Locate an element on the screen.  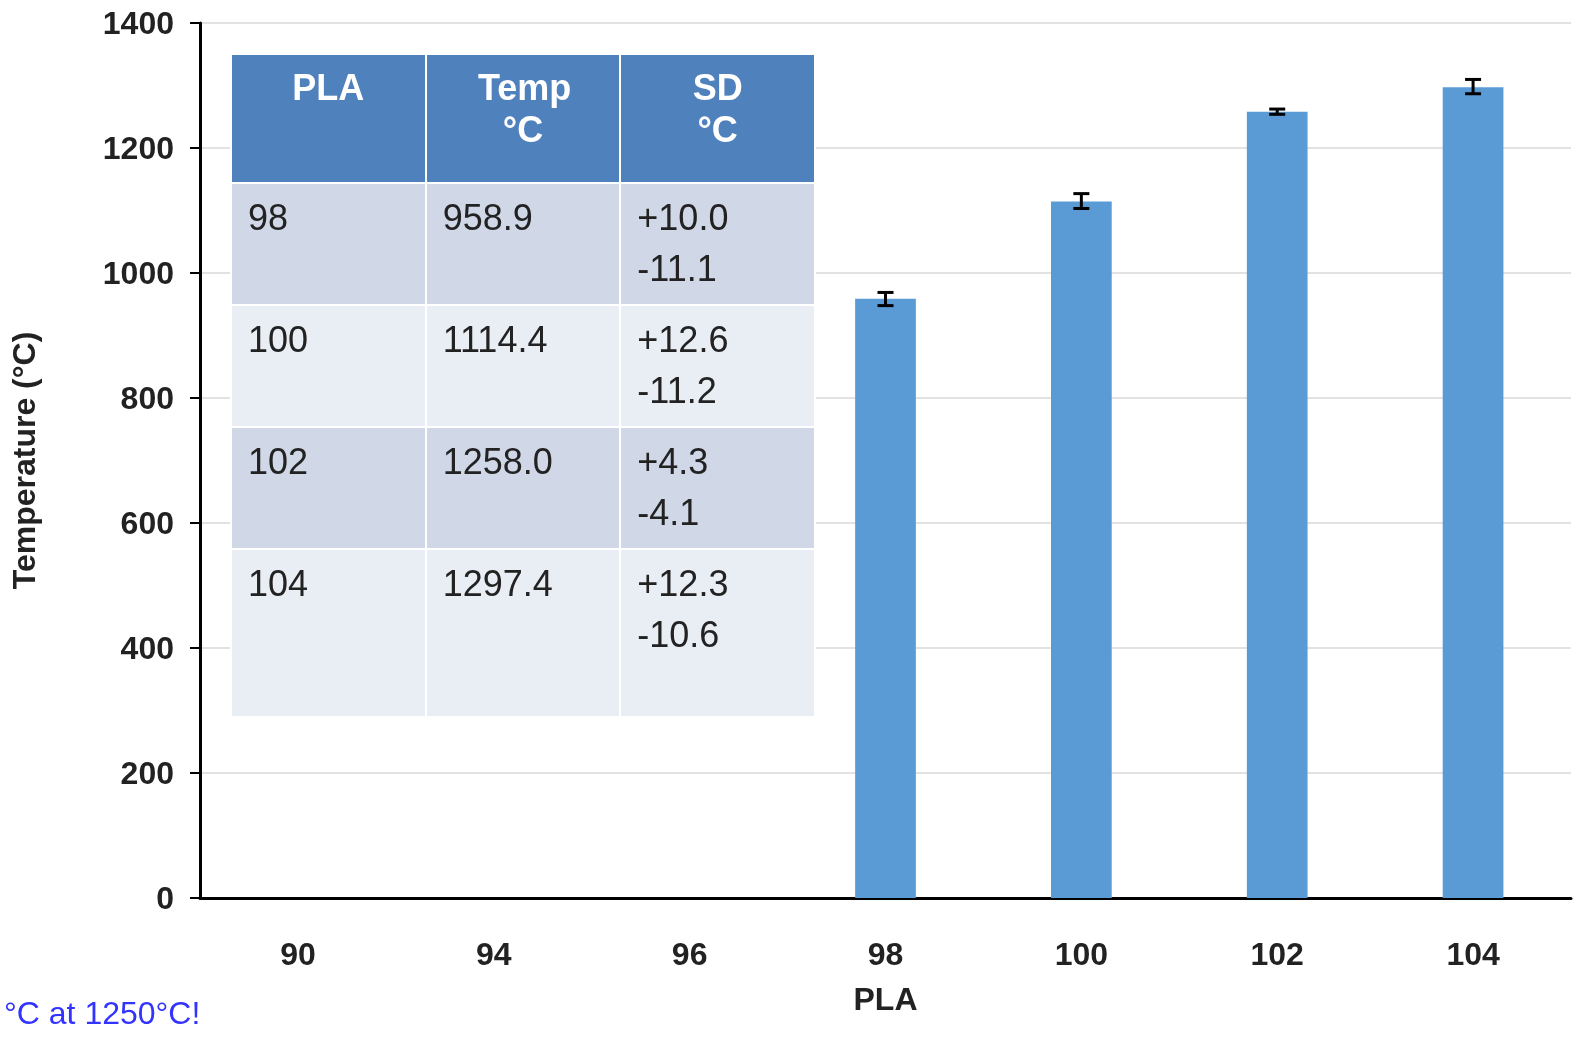
annotation: -11.2 is located at coordinates (677, 390).